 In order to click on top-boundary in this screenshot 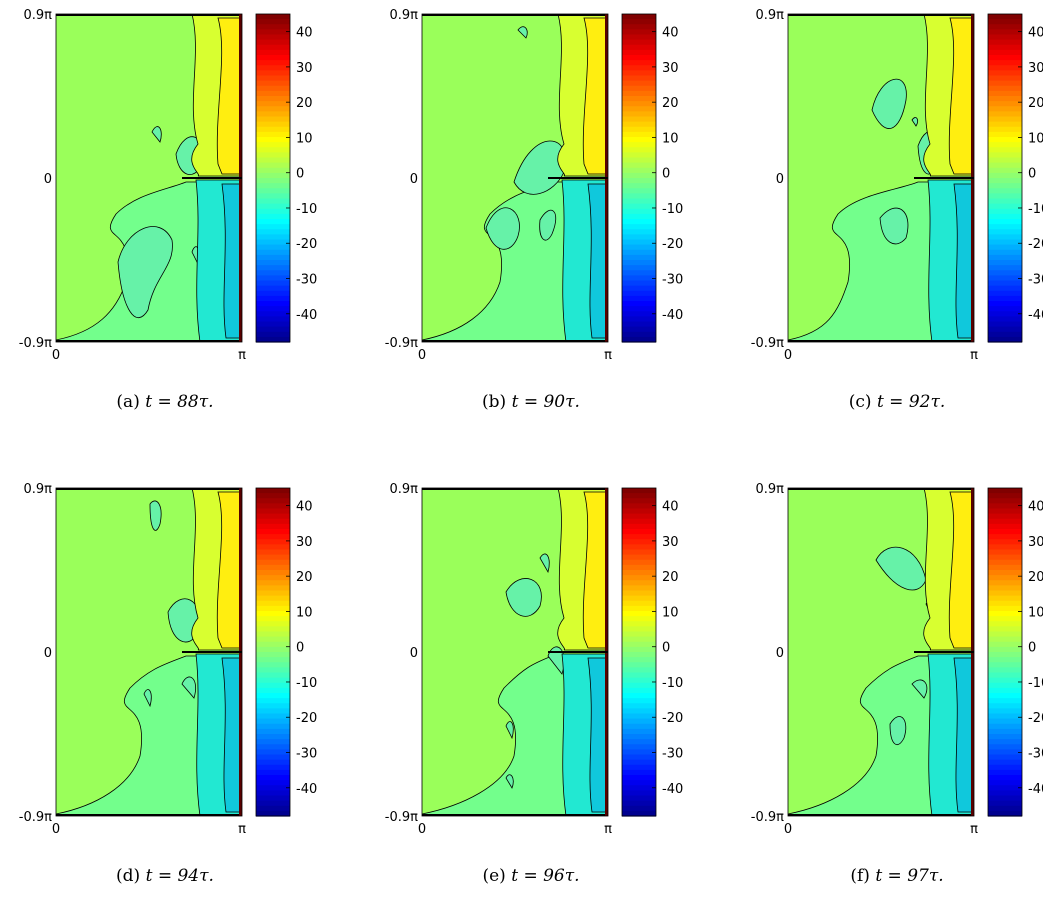, I will do `click(881, 15)`.